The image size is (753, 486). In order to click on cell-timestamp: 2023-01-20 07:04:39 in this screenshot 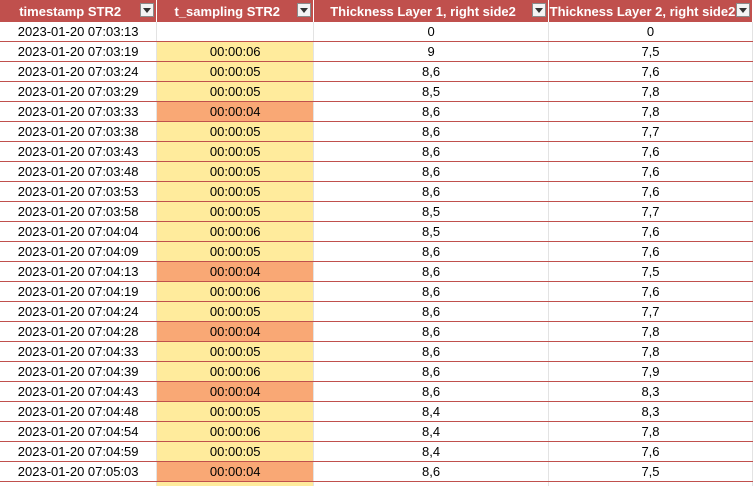, I will do `click(79, 371)`.